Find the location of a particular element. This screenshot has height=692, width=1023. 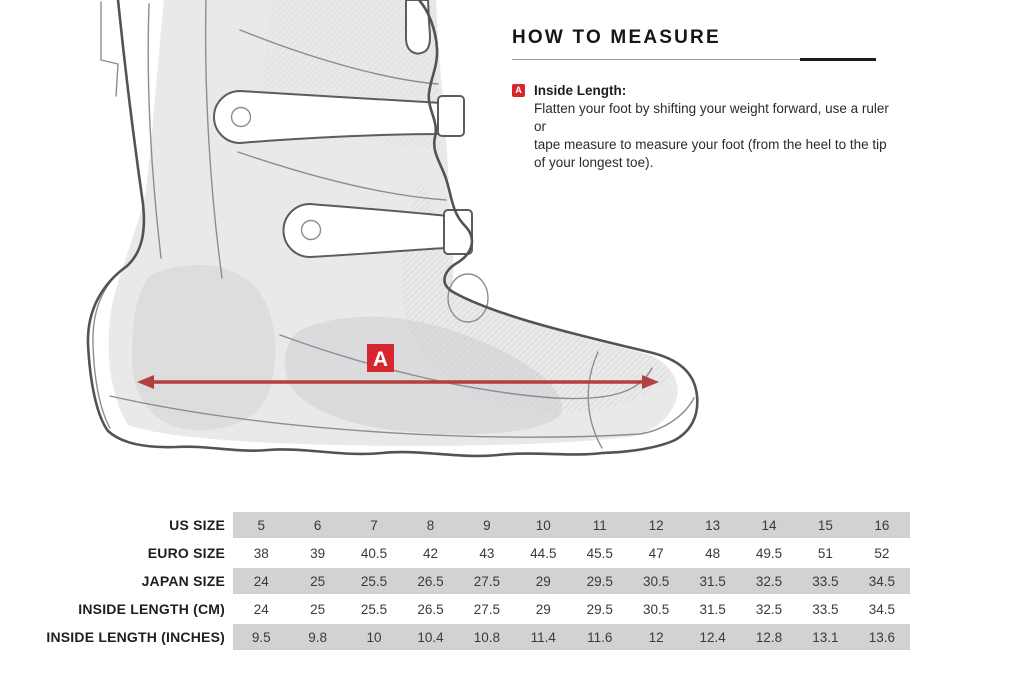

size-cell: 9.5 is located at coordinates (261, 637).